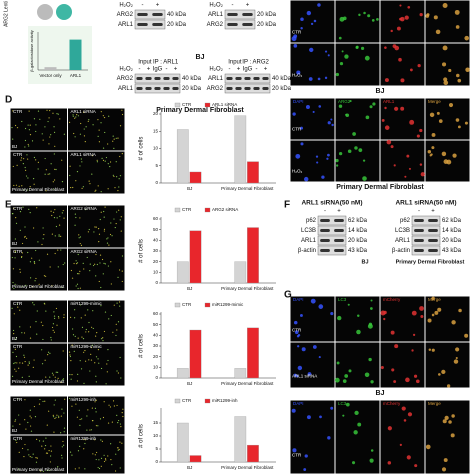 This screenshot has height=474, width=474. I want to click on y-tick-label: 15, so click(156, 130).